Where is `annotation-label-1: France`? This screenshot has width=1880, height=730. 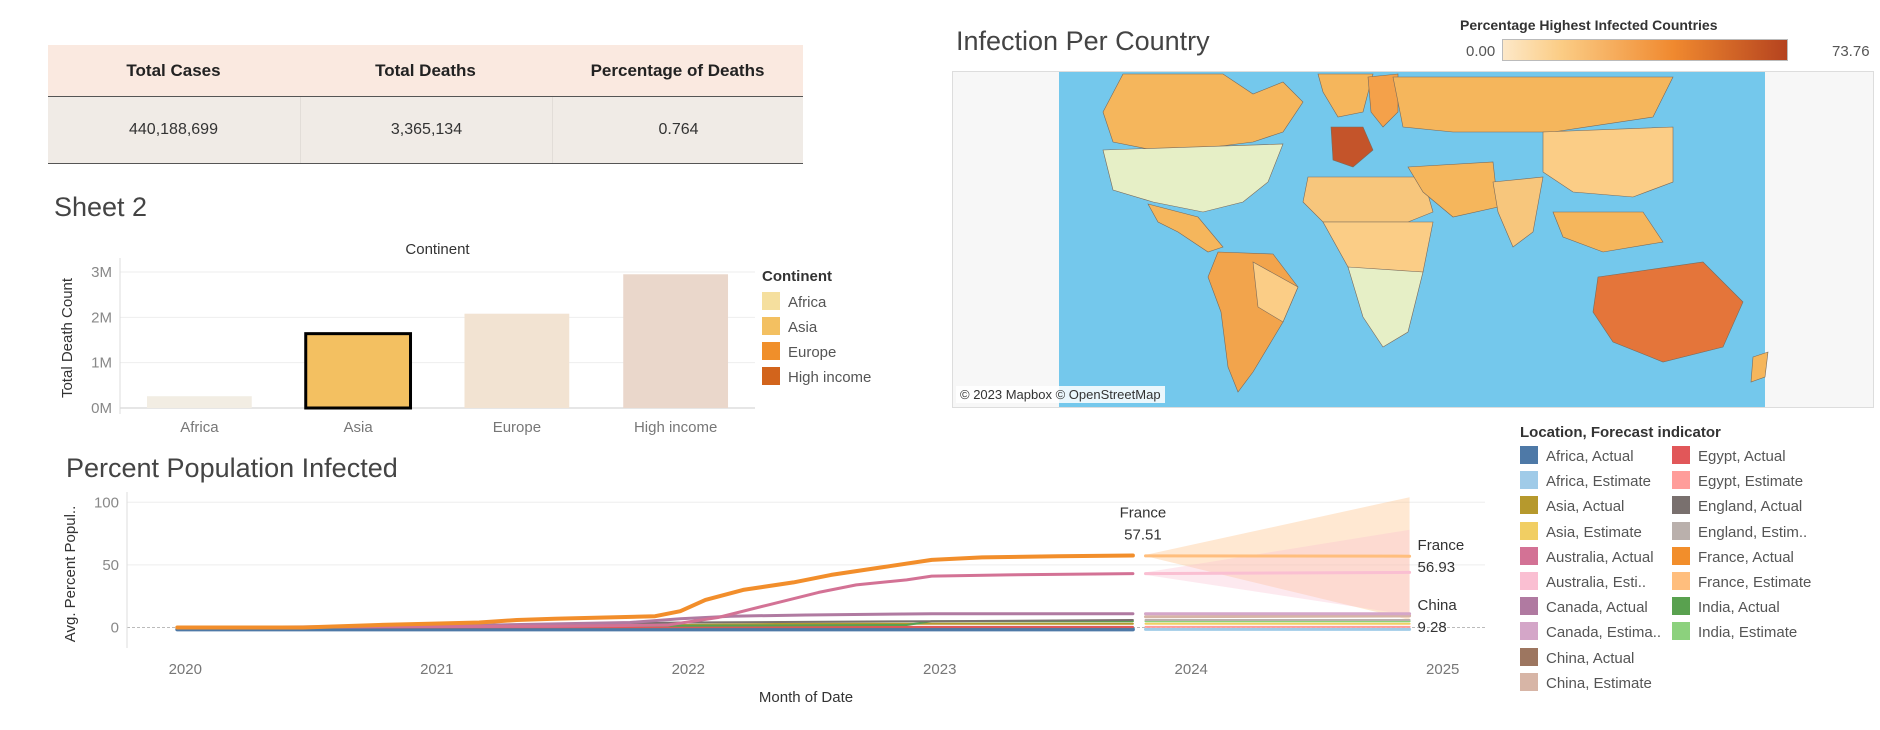
annotation-label-1: France is located at coordinates (1441, 545).